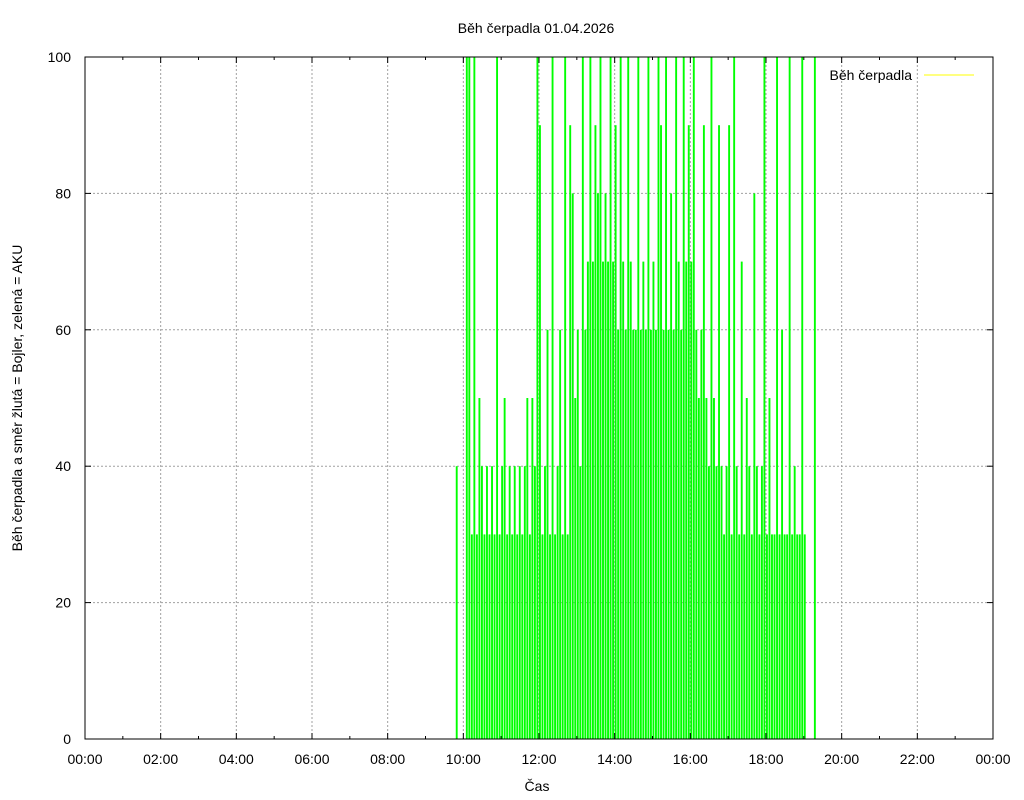 The height and width of the screenshot is (800, 1024). I want to click on x-tick-label: 02:00, so click(160, 759).